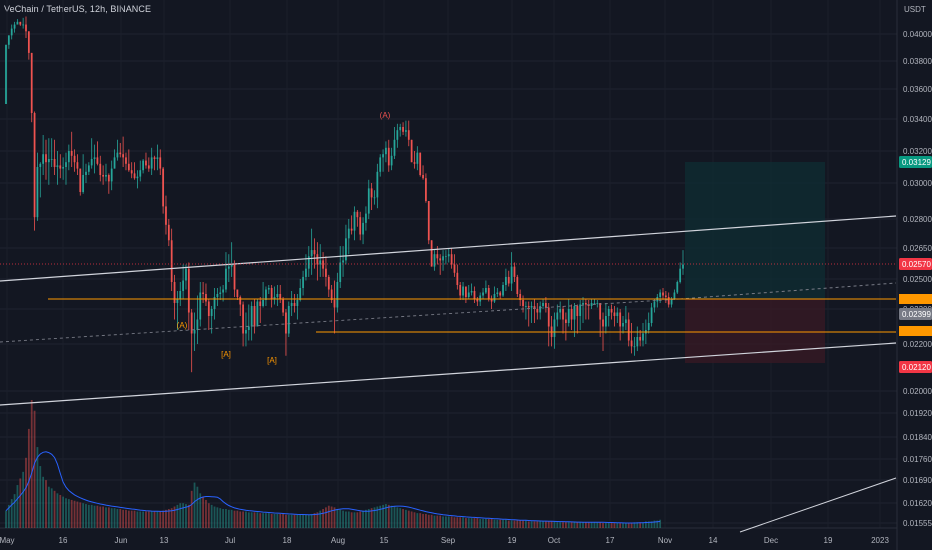  I want to click on price-badge-label: 0.02120, so click(916, 367).